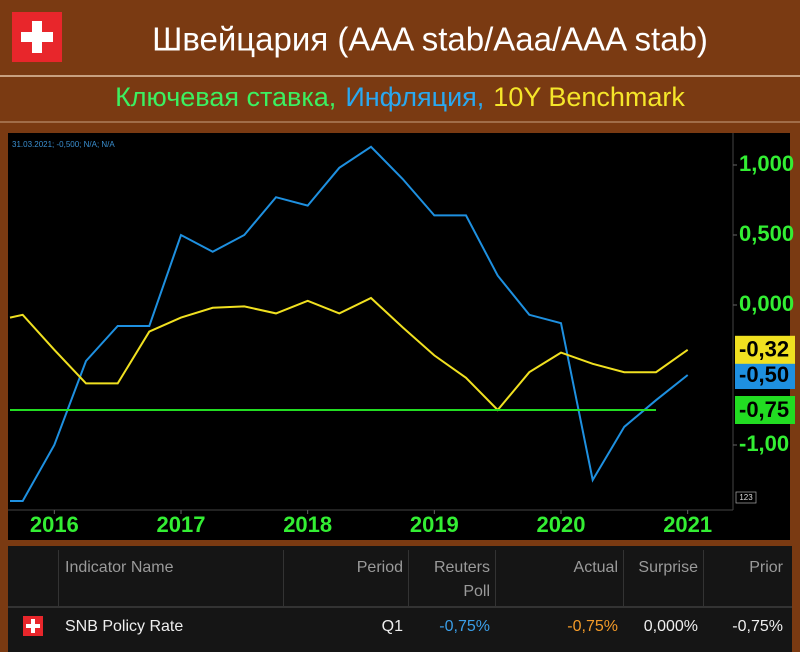 The width and height of the screenshot is (800, 652). I want to click on header-cell: Indicator Name, so click(119, 567).